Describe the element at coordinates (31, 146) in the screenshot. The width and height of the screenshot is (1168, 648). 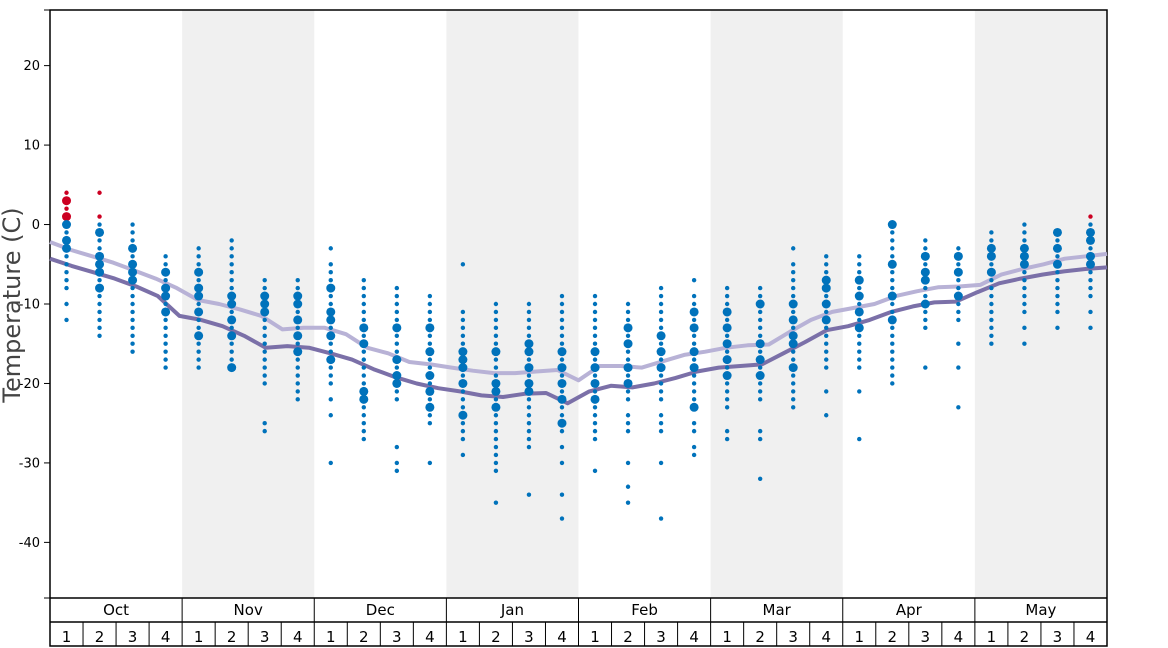
I see `y-tick-label: 10` at that location.